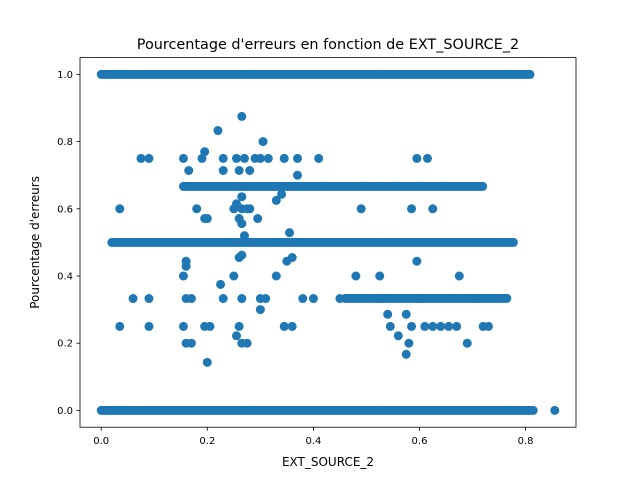 The height and width of the screenshot is (480, 640). Describe the element at coordinates (420, 441) in the screenshot. I see `x-tick-label: 0.6` at that location.